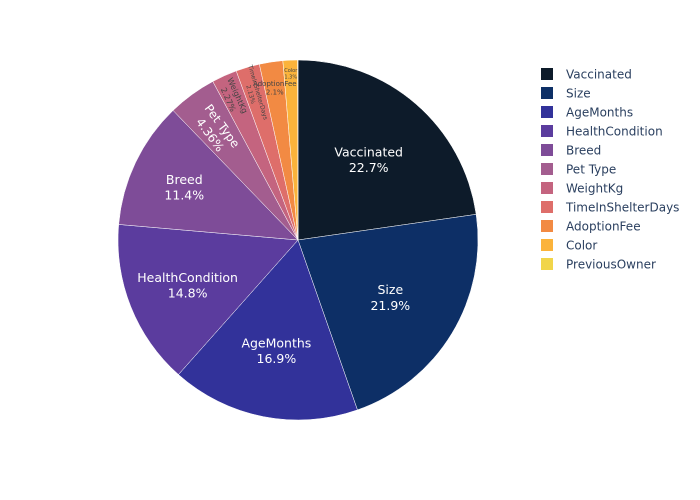 The height and width of the screenshot is (500, 700). What do you see at coordinates (275, 93) in the screenshot?
I see `slice-label-percent: 2.1%` at bounding box center [275, 93].